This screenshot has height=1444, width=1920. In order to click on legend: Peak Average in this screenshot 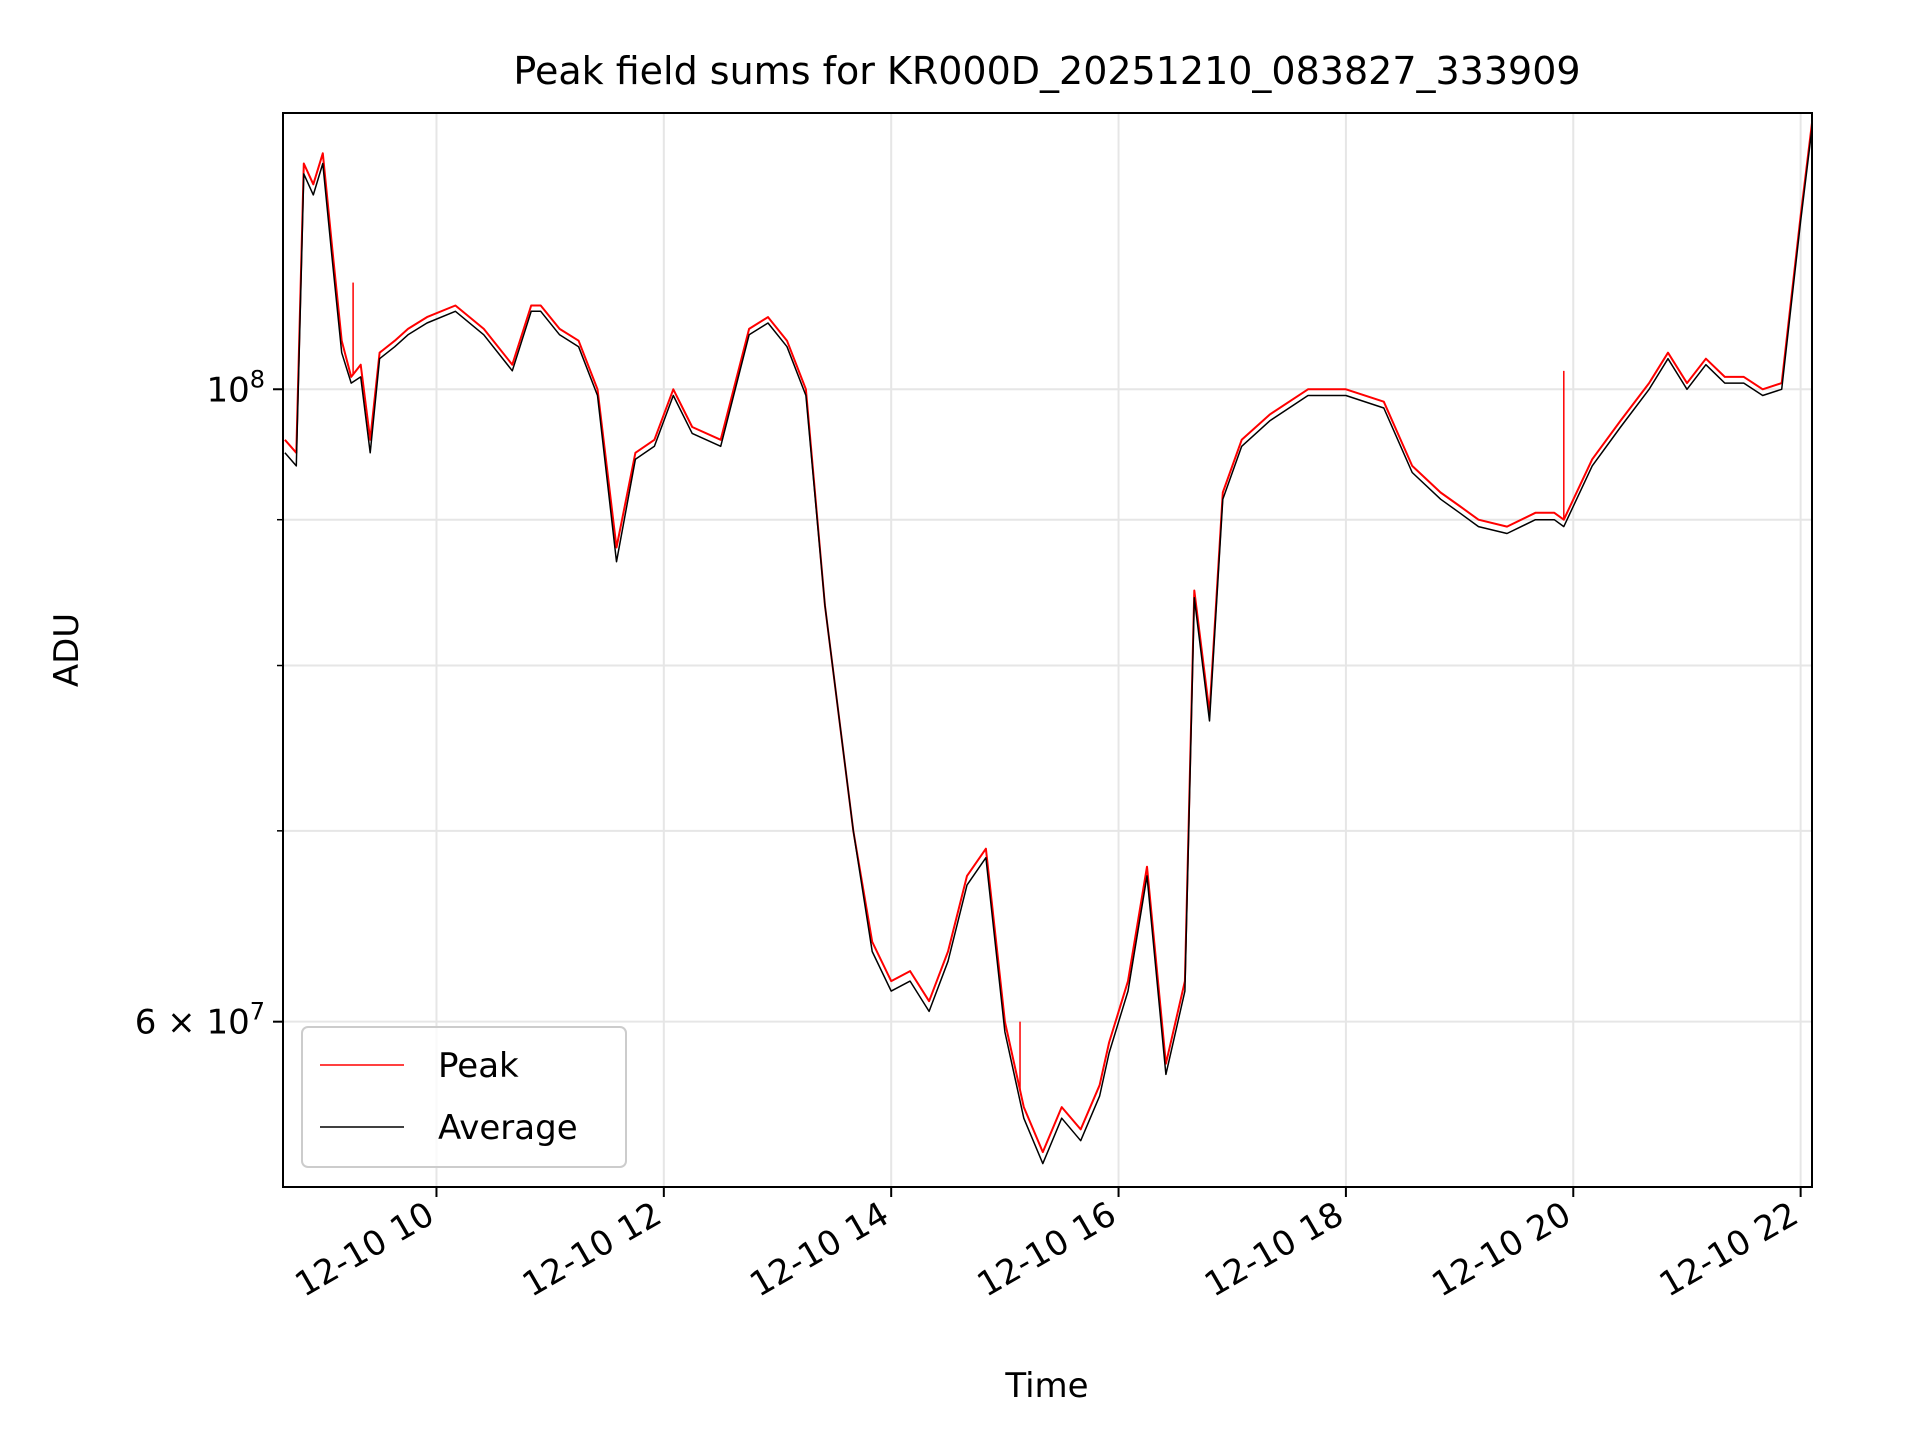, I will do `click(464, 1097)`.